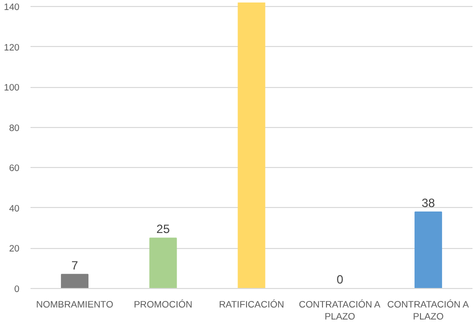  I want to click on y-tick-label: 100, so click(12, 87).